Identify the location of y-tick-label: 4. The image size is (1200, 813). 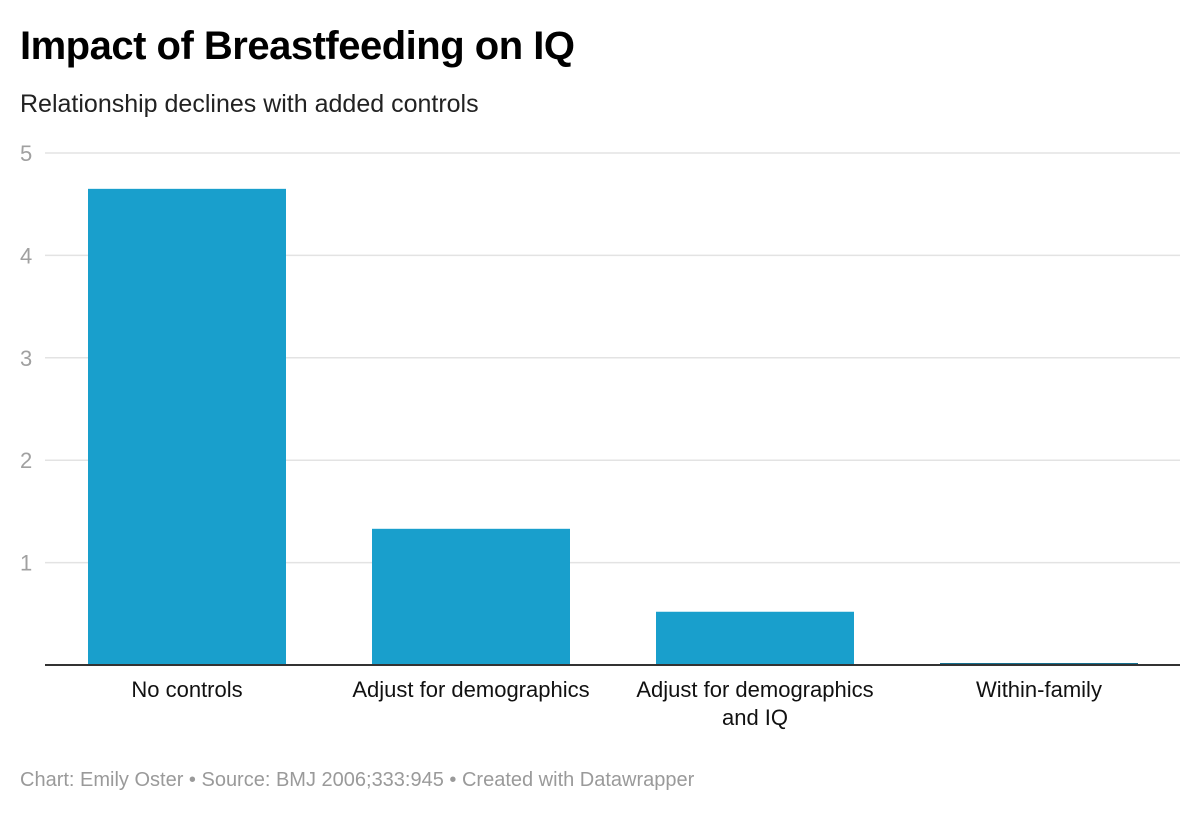
(26, 255).